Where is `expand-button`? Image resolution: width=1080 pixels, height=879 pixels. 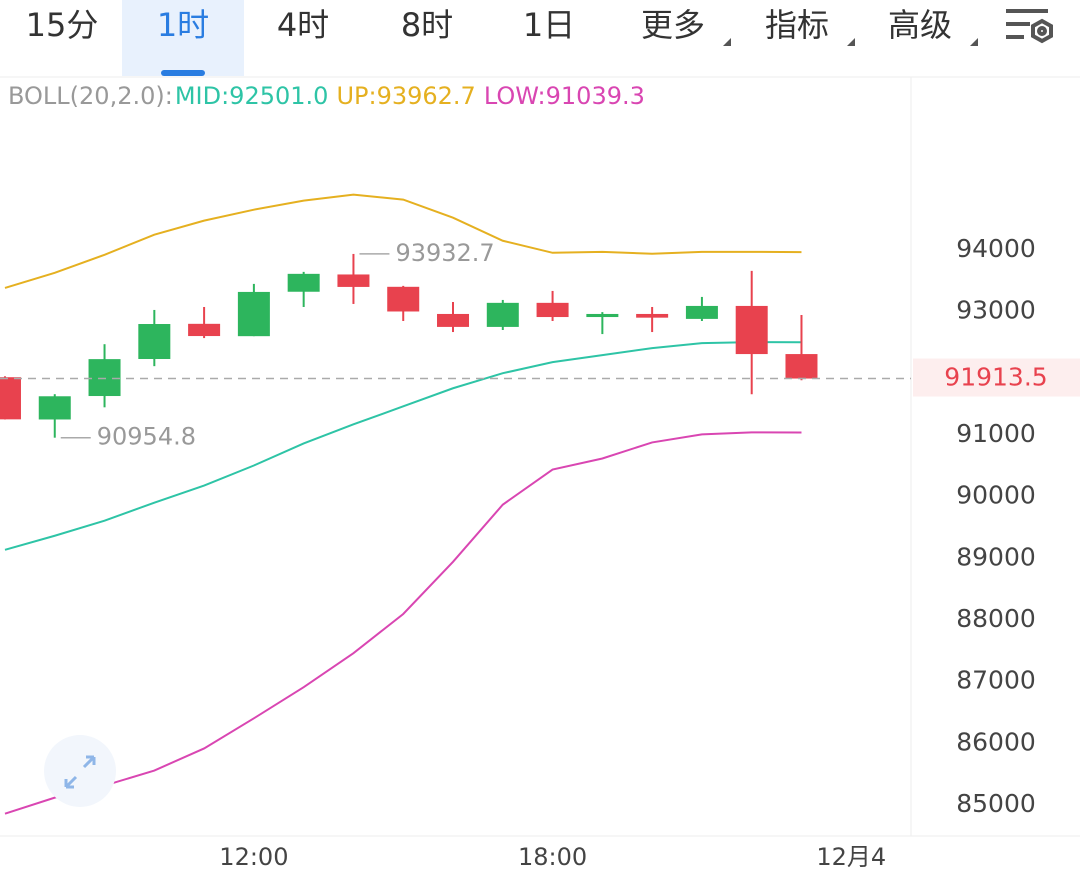
expand-button is located at coordinates (80, 771).